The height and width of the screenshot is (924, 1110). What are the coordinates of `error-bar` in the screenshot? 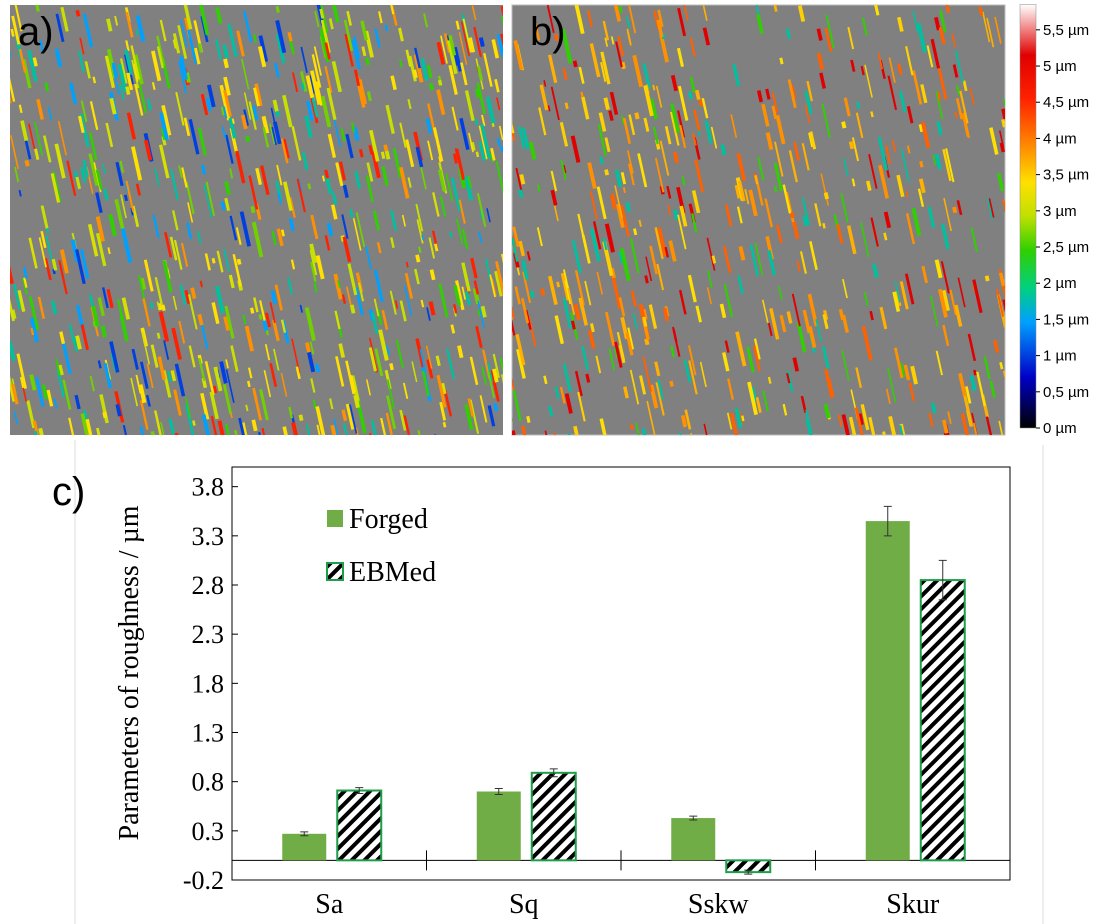 It's located at (498, 791).